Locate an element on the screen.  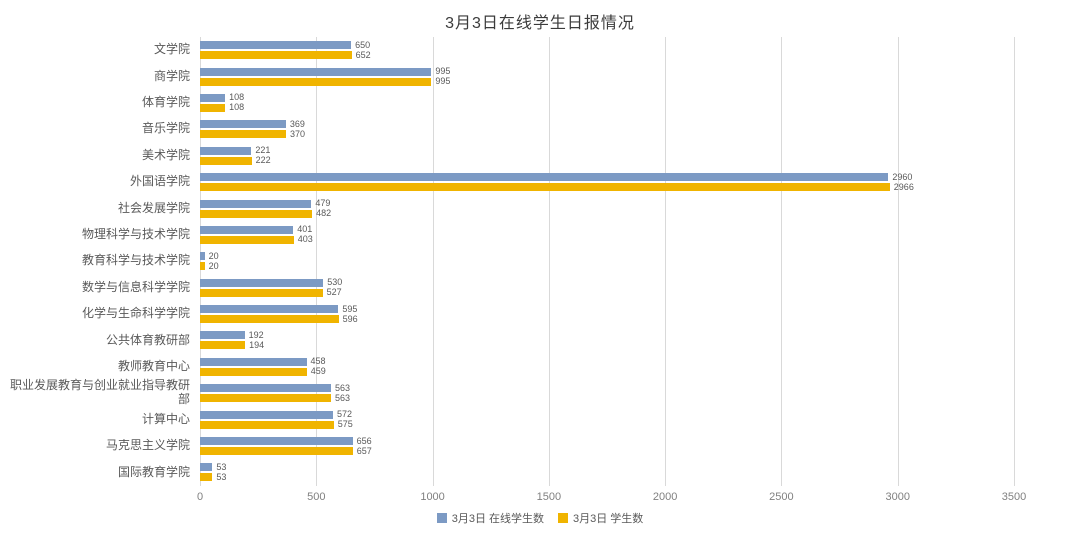
category-label: 教育科学与技术学院 is located at coordinates (135, 260).